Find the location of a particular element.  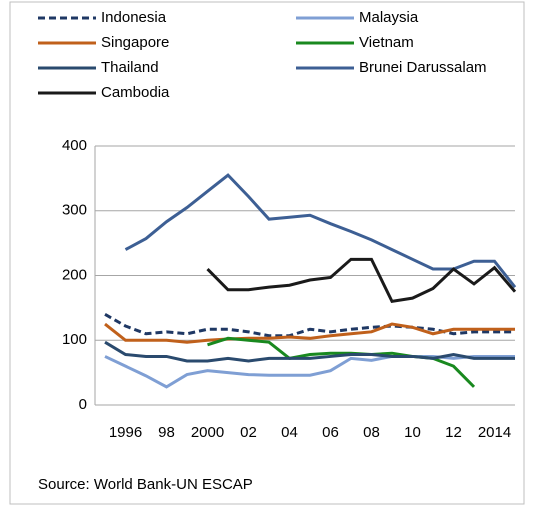

legend-label: Singapore is located at coordinates (135, 42).